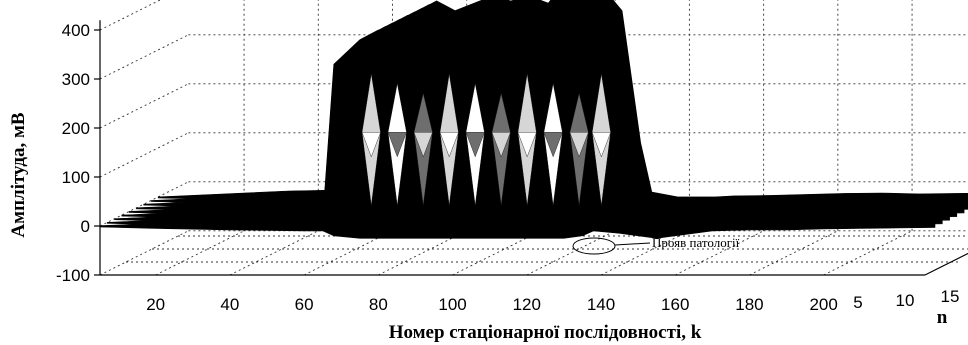 The width and height of the screenshot is (968, 345). Describe the element at coordinates (749, 304) in the screenshot. I see `x-tick-label: 180` at that location.